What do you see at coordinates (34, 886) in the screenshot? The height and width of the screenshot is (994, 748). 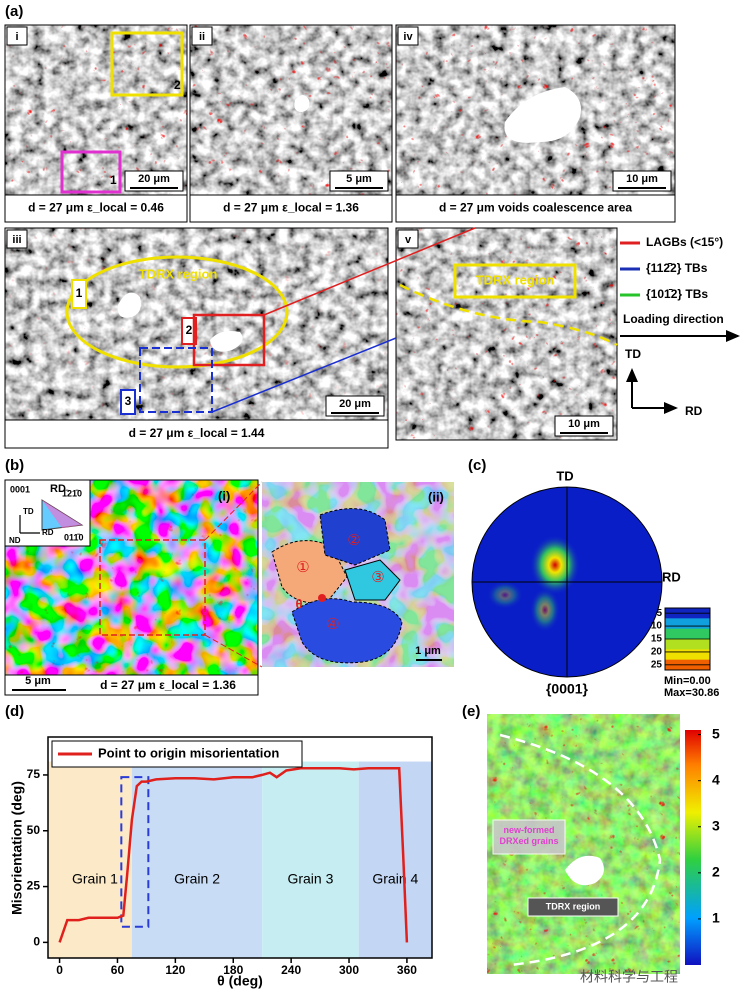 I see `y-tick-label: 25` at bounding box center [34, 886].